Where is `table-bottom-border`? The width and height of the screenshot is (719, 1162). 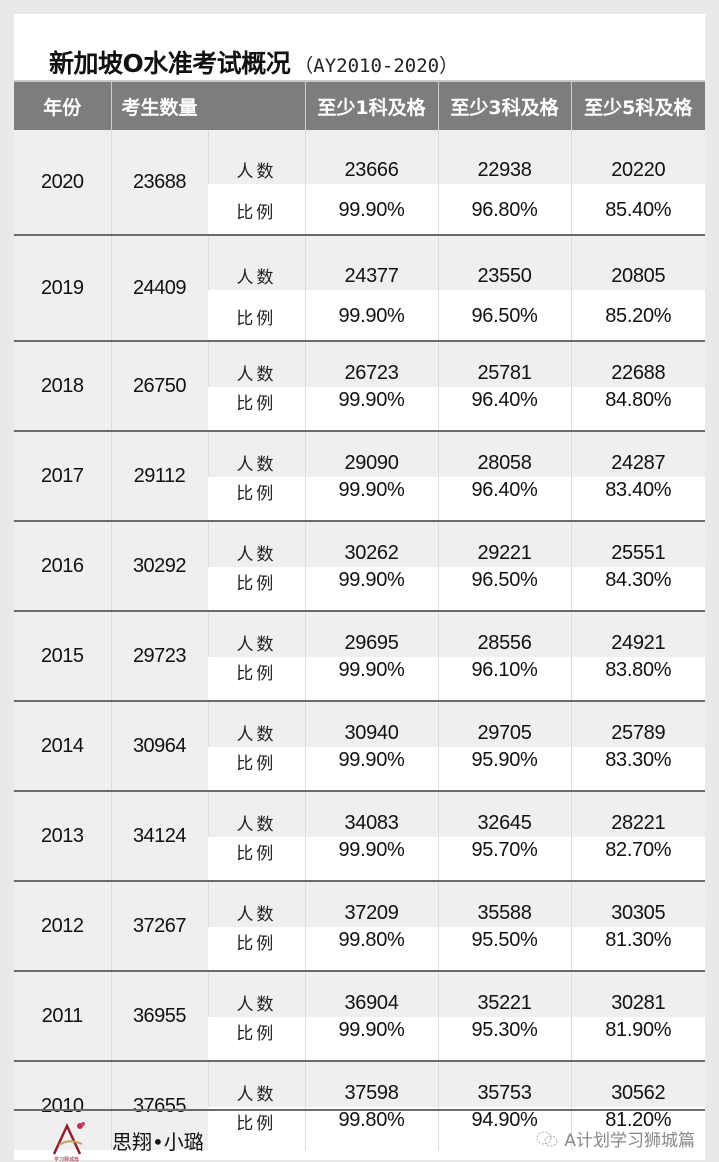
table-bottom-border is located at coordinates (359, 1110).